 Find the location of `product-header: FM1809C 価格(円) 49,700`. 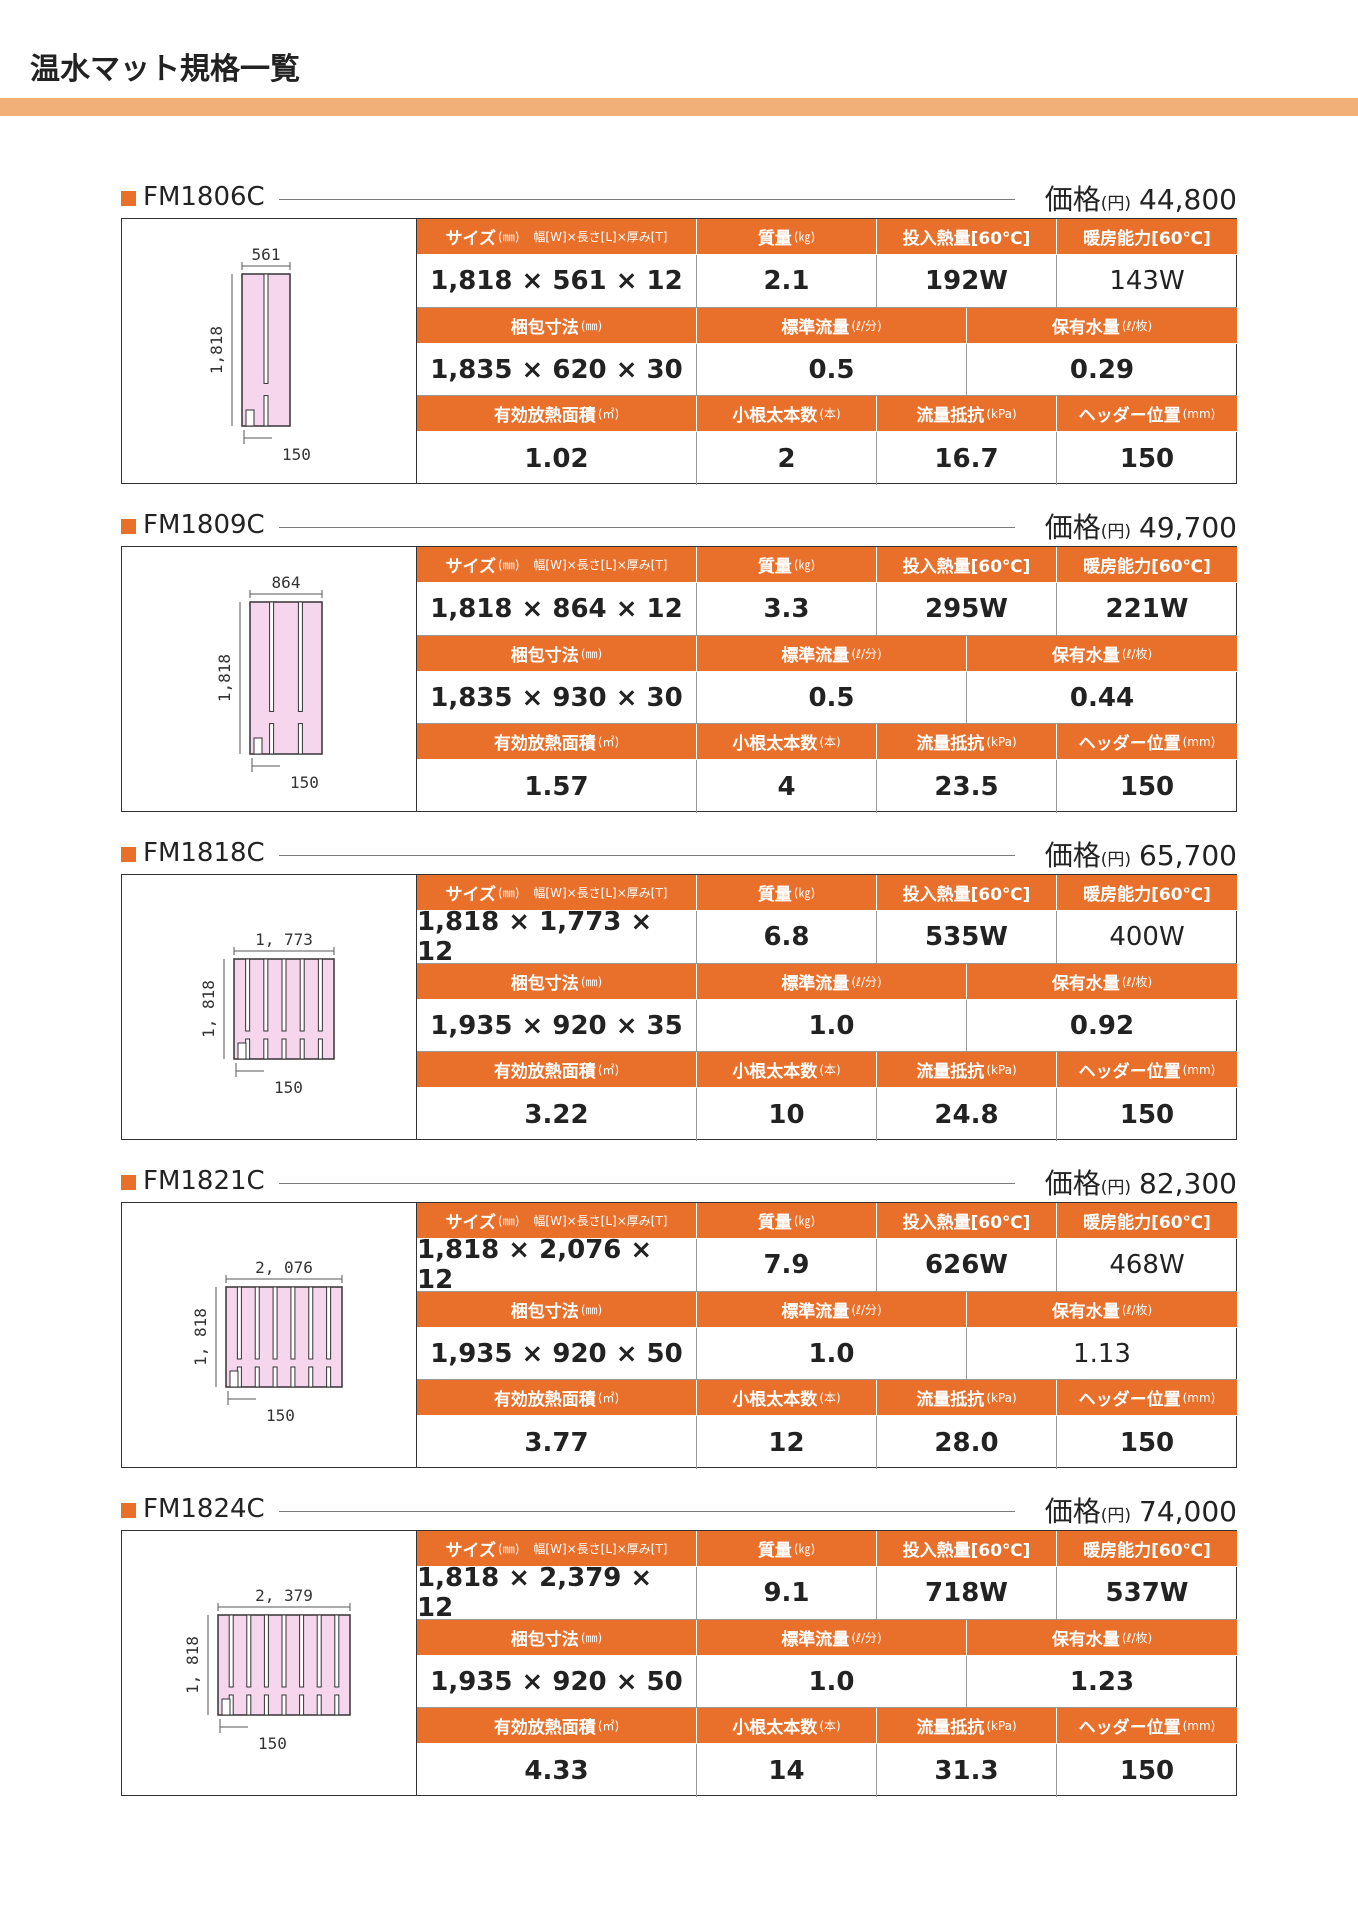

product-header: FM1809C 価格(円) 49,700 is located at coordinates (679, 526).